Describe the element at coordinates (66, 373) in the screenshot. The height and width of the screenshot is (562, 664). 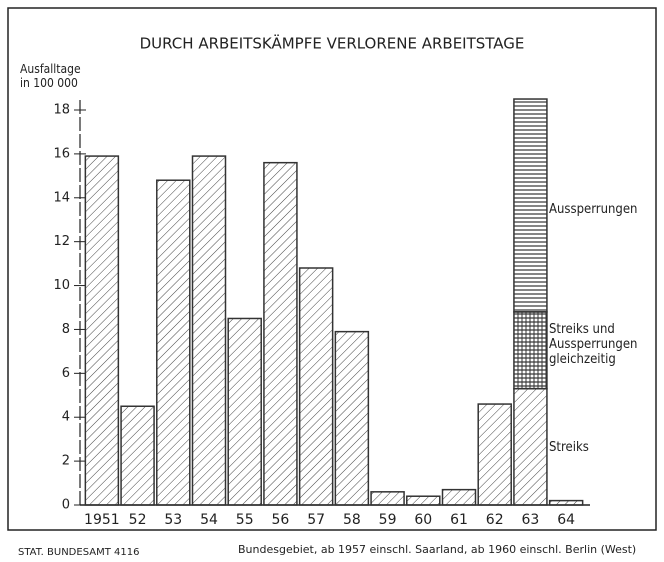
I see `y-tick-label: 6` at that location.